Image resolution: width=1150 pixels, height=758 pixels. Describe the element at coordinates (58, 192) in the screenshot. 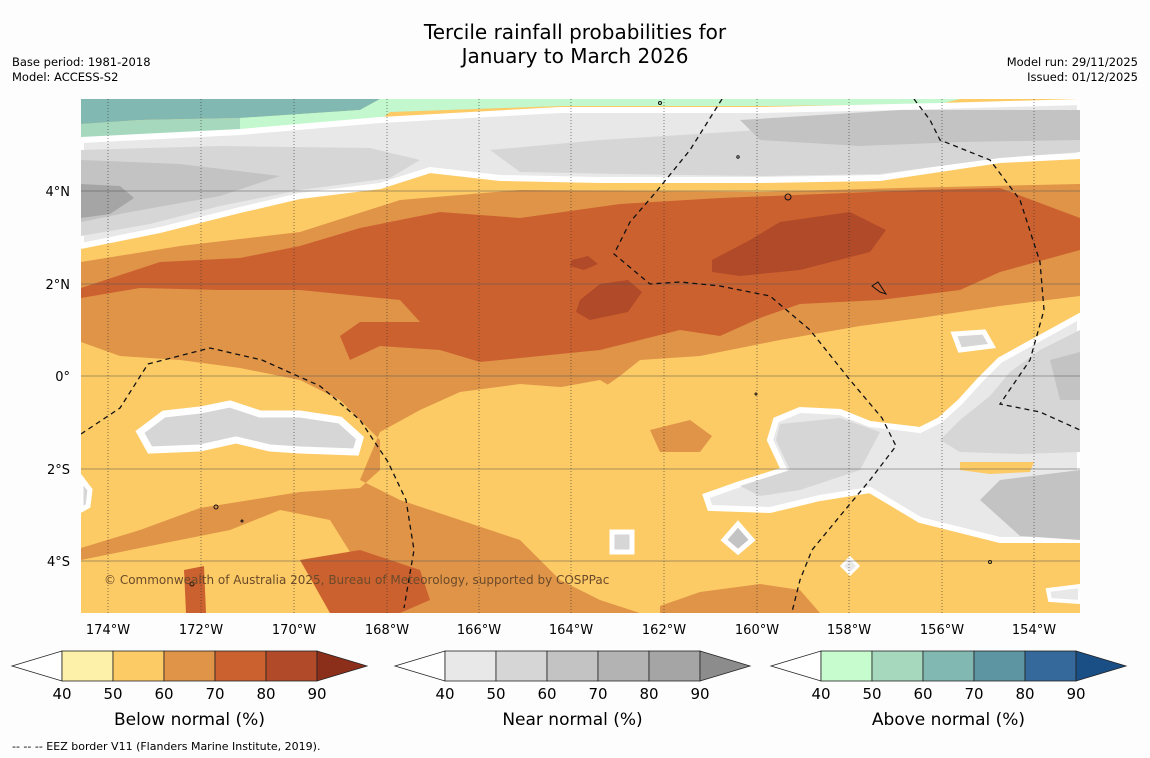

I see `y-tick-label: 4°N` at that location.